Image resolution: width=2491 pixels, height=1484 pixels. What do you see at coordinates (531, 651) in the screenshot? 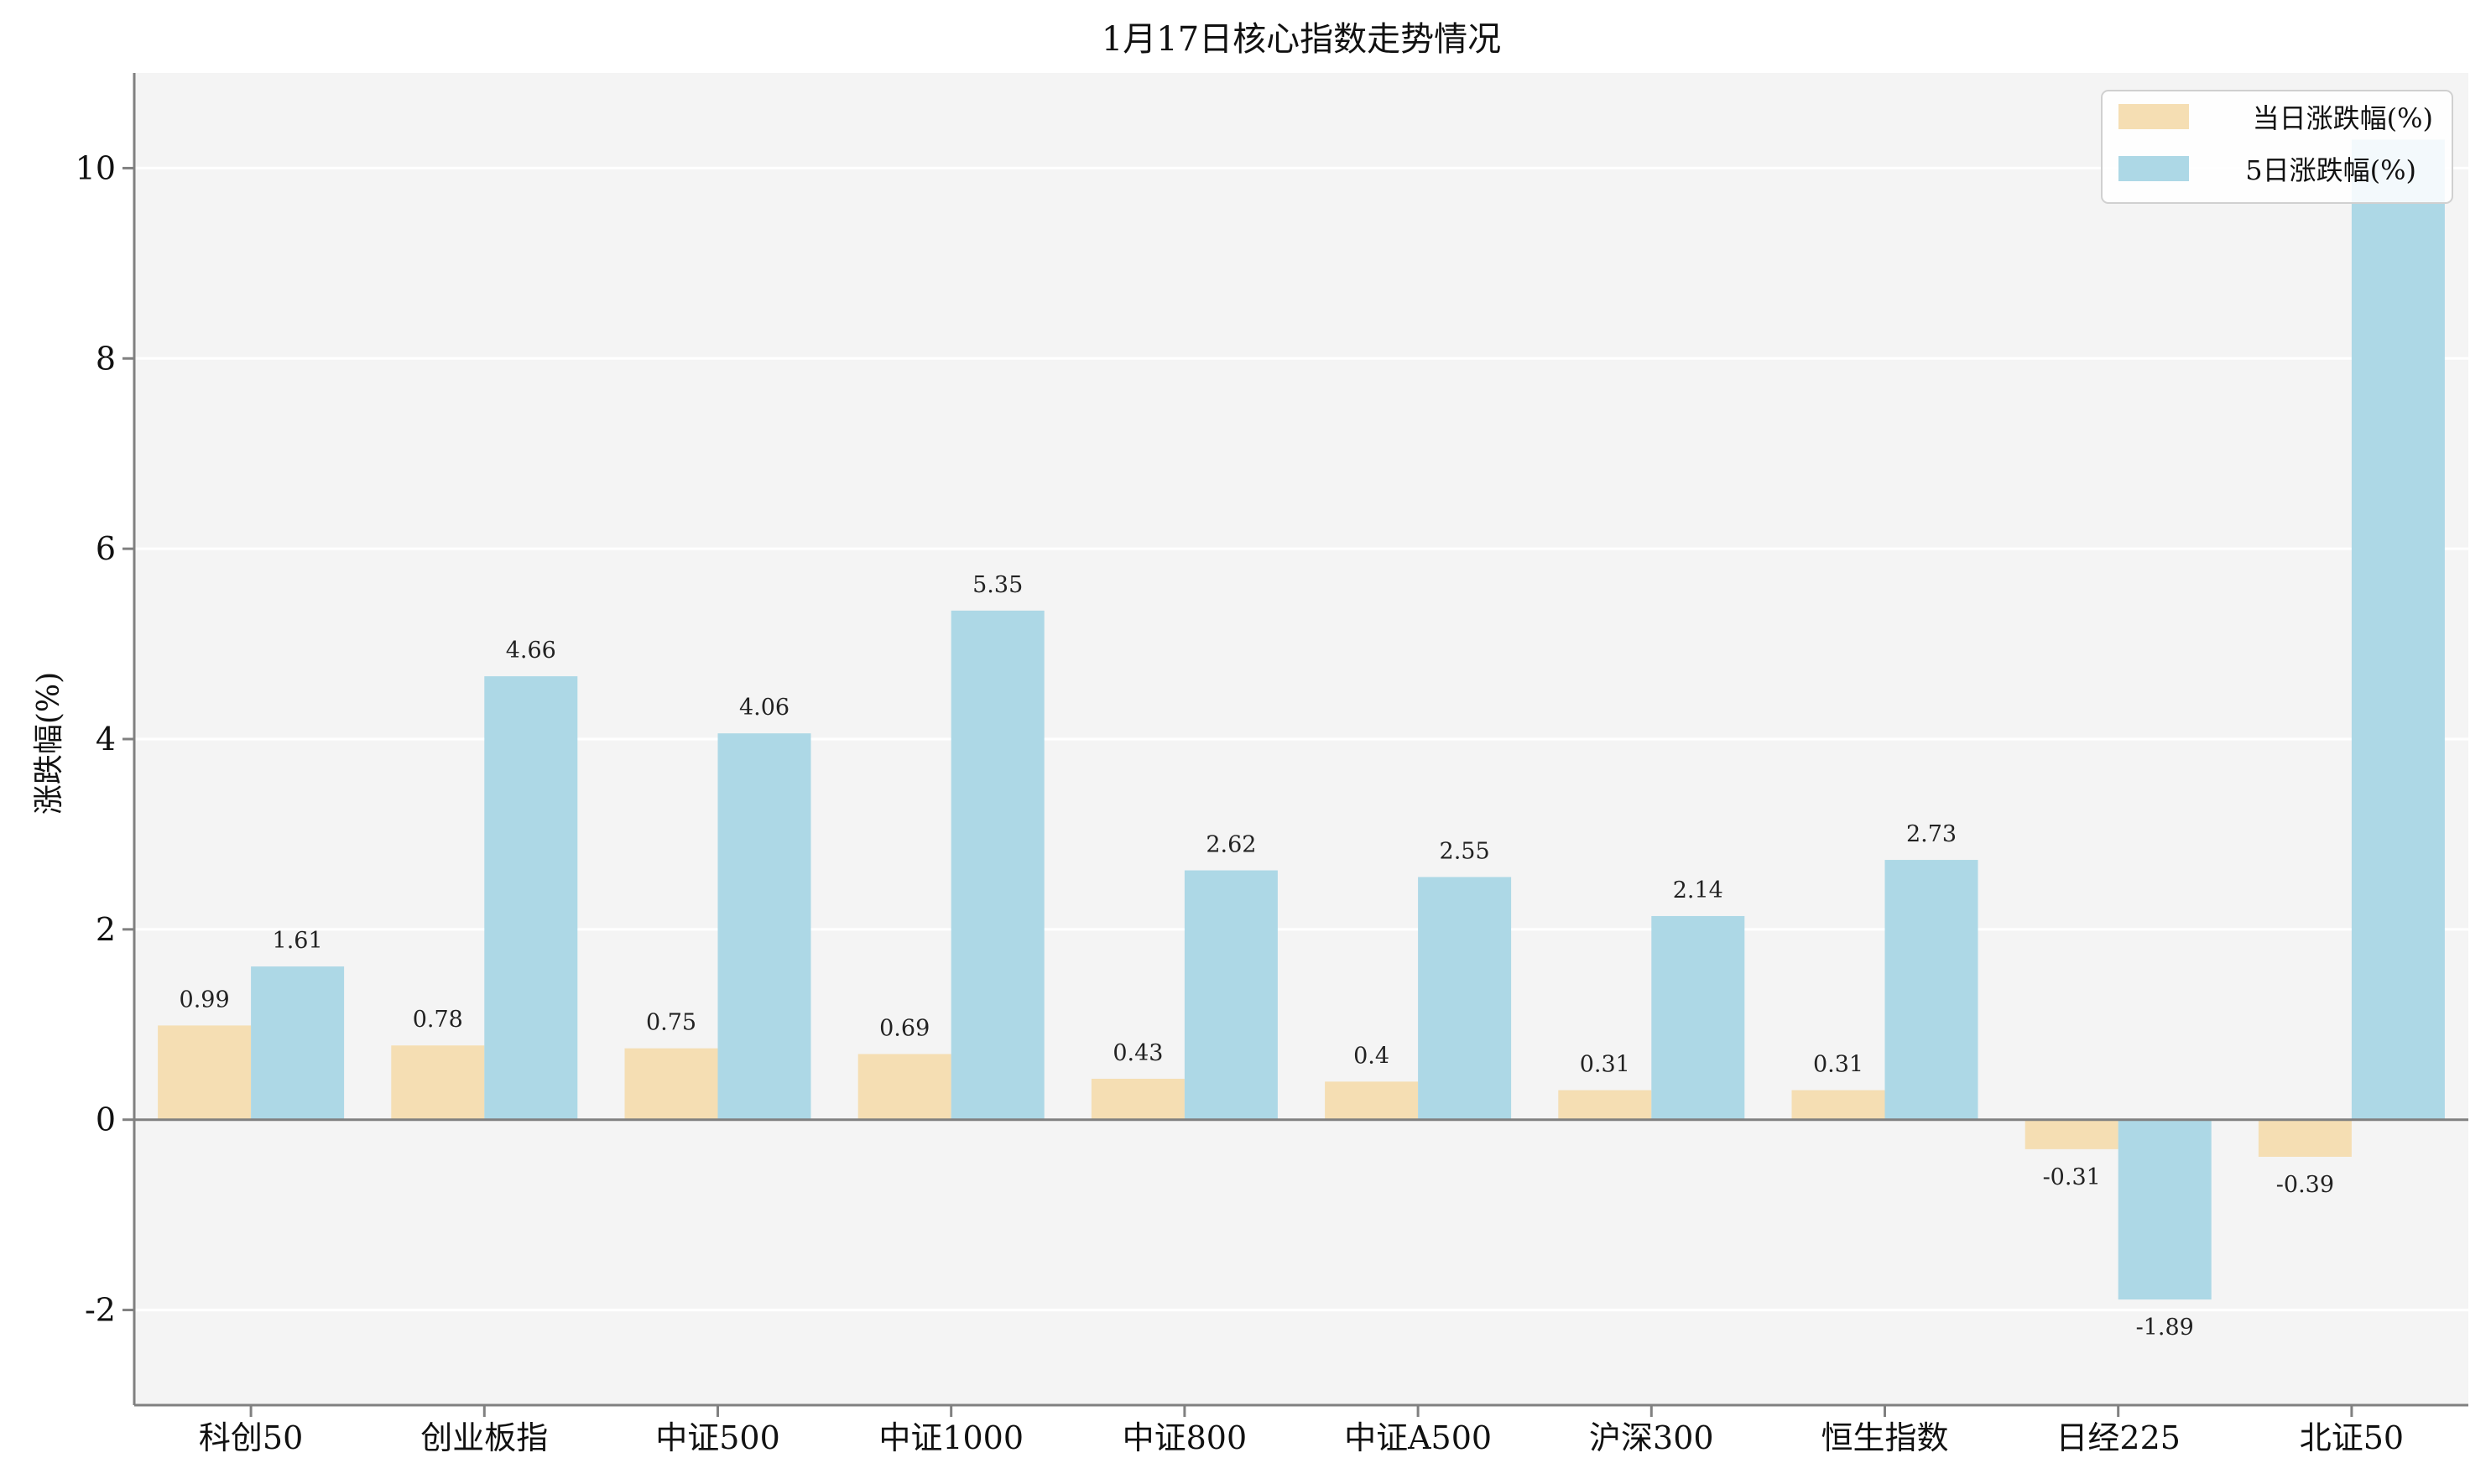
I see `data-label: 4.66` at bounding box center [531, 651].